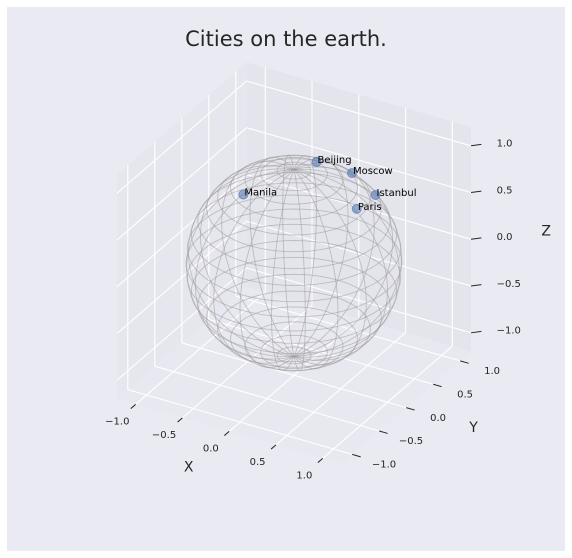 The image size is (572, 558). I want to click on x-tick-label: 1.0, so click(304, 475).